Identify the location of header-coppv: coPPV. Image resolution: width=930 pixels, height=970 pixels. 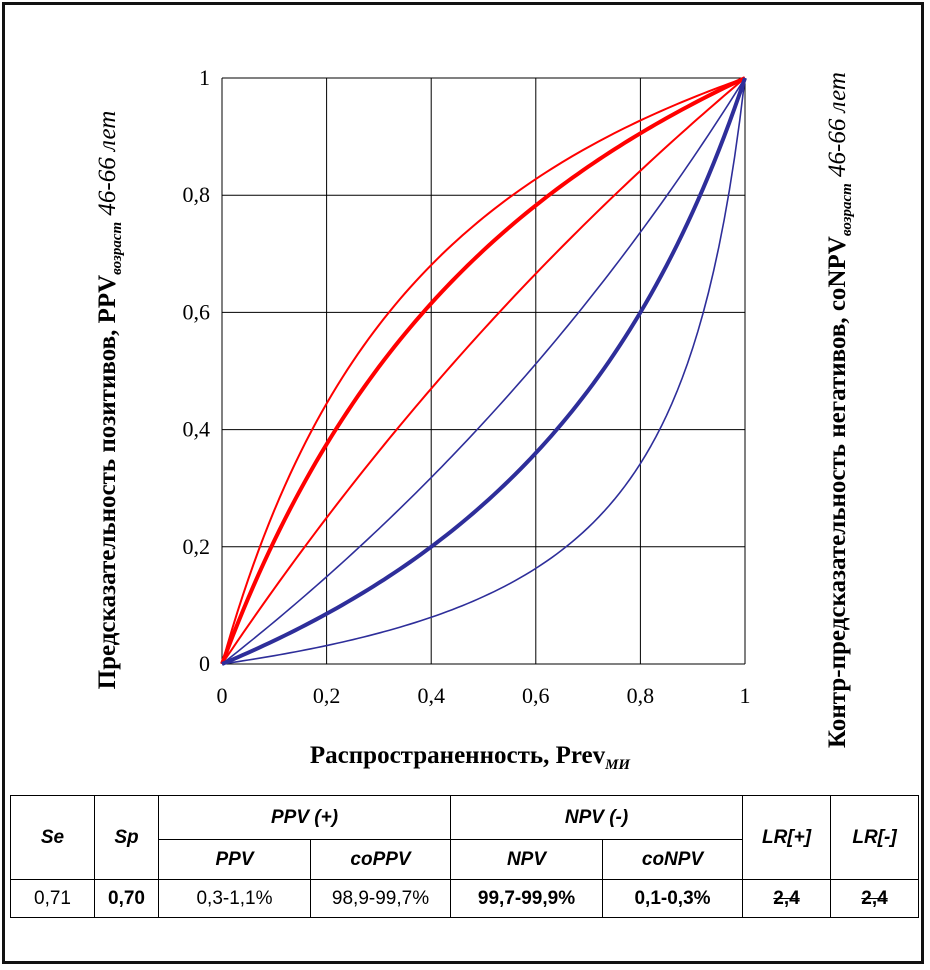
(380, 859).